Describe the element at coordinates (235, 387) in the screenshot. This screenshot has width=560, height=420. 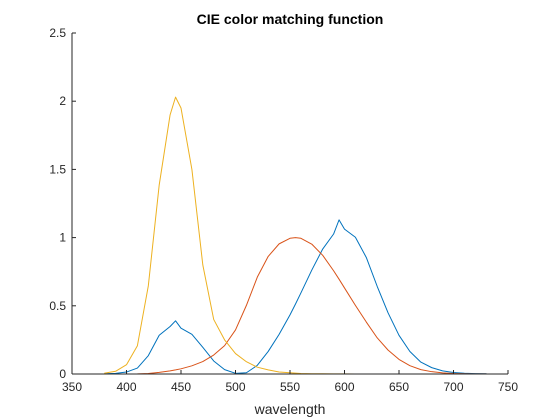
I see `x-tick-label: 500` at that location.